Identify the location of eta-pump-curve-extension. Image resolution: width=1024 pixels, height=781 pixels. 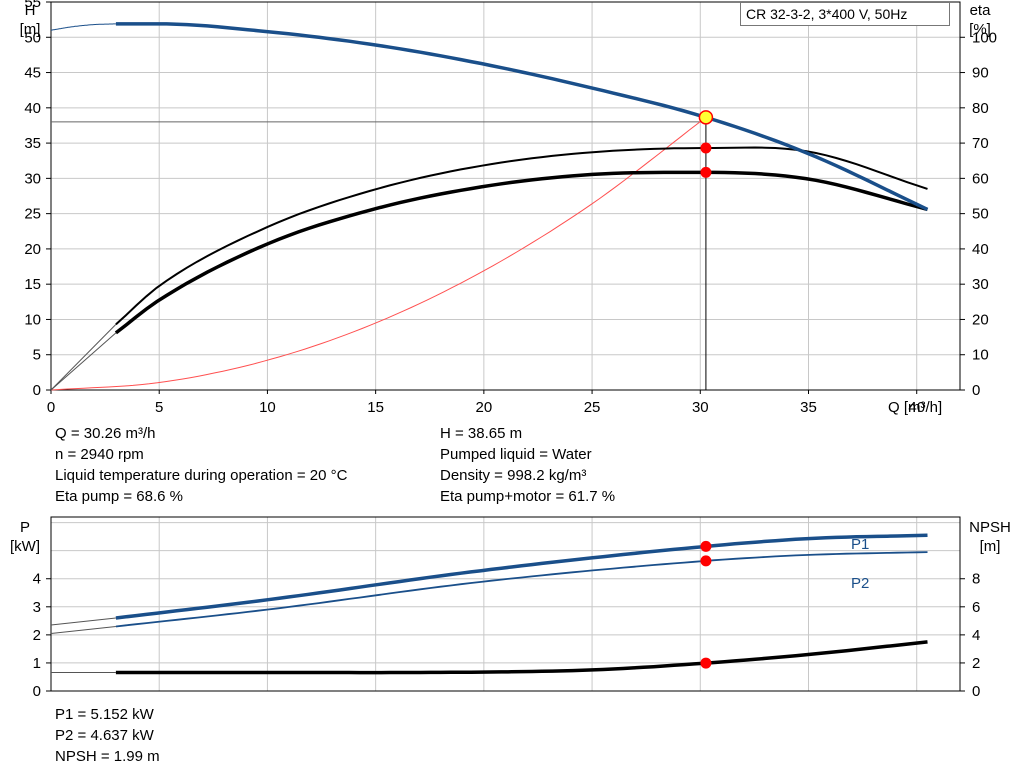
(83, 357).